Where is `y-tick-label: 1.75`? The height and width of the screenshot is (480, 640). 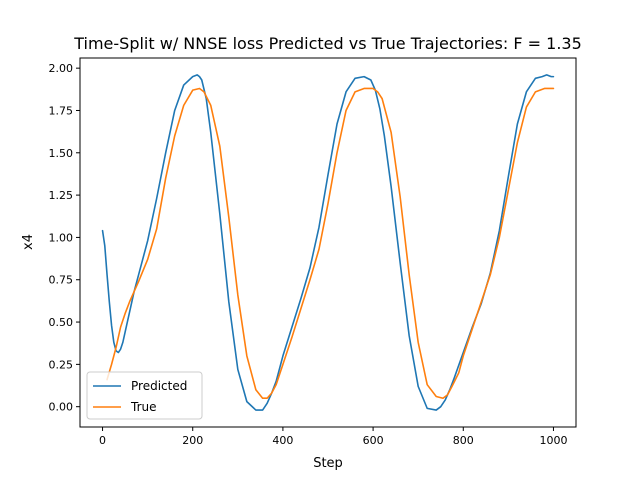 y-tick-label: 1.75 is located at coordinates (61, 110).